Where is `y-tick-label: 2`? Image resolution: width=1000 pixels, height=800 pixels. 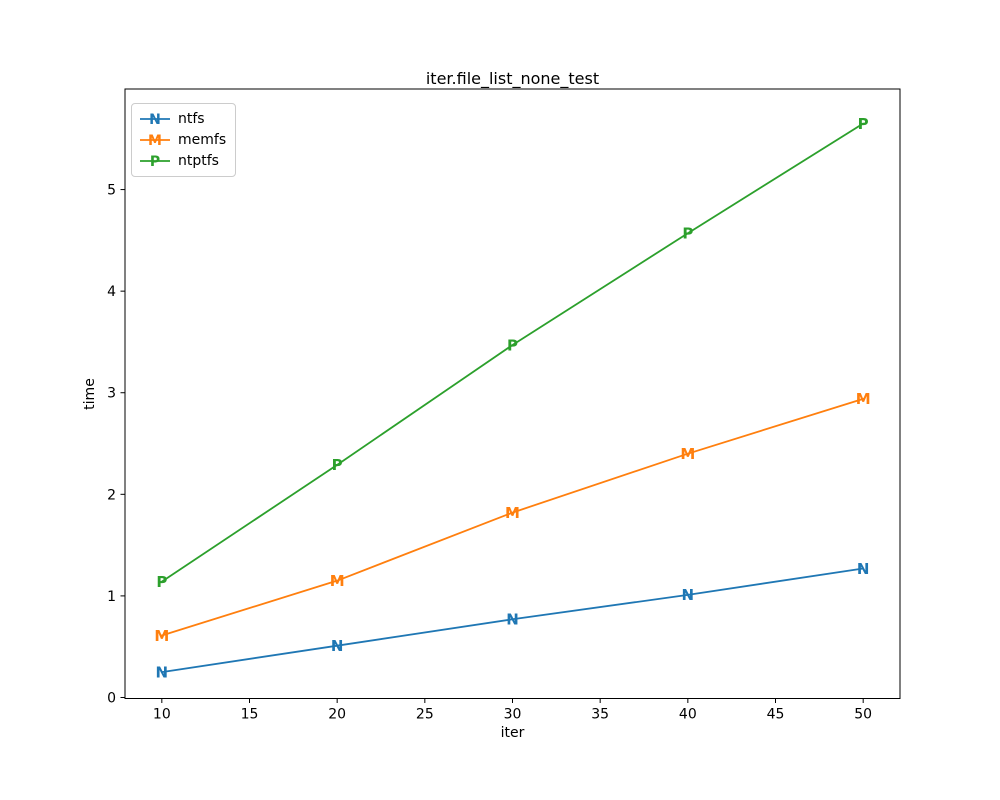
y-tick-label: 2 is located at coordinates (111, 495).